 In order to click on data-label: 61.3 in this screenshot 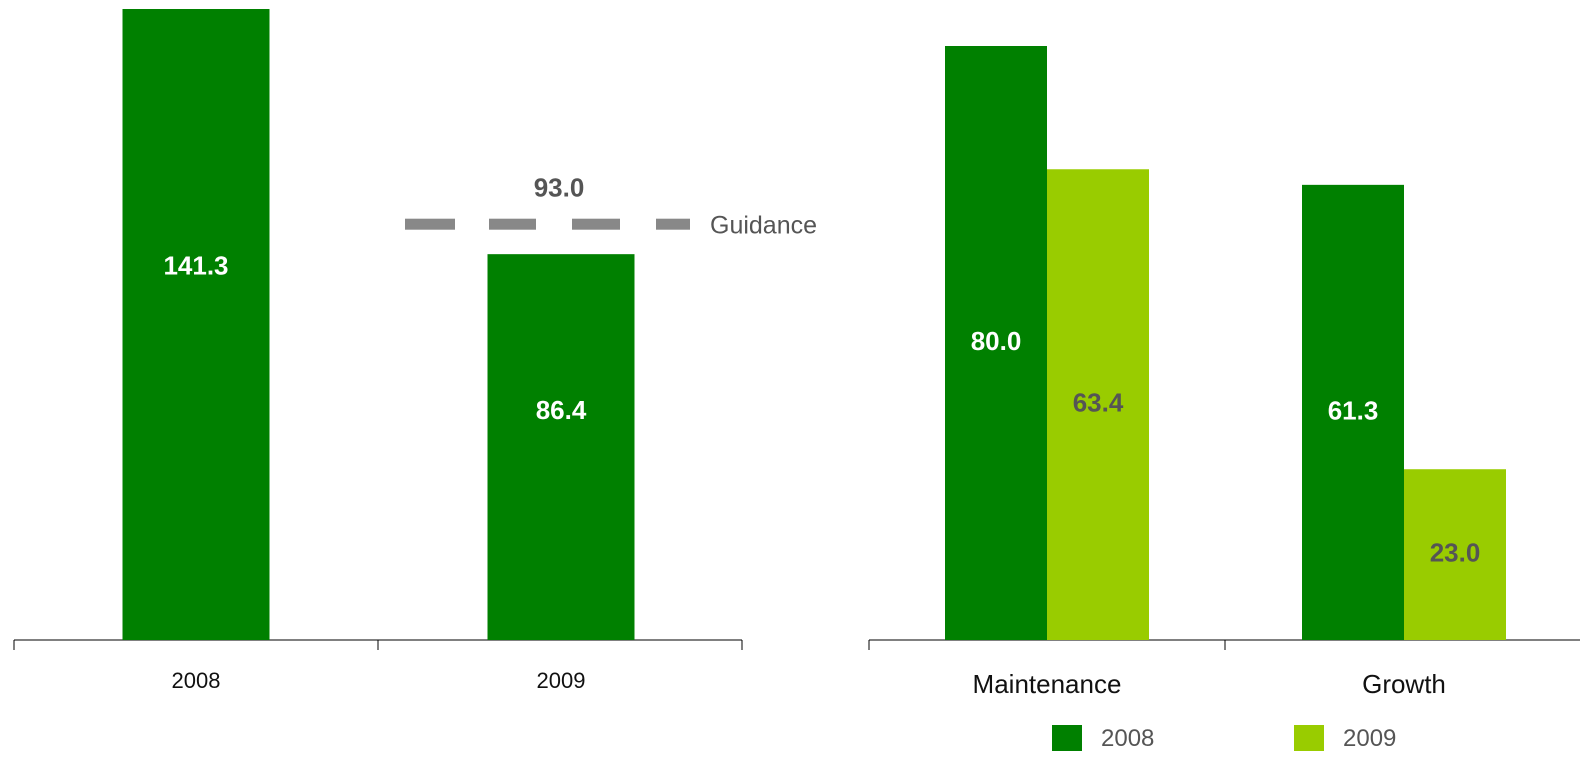, I will do `click(1353, 410)`.